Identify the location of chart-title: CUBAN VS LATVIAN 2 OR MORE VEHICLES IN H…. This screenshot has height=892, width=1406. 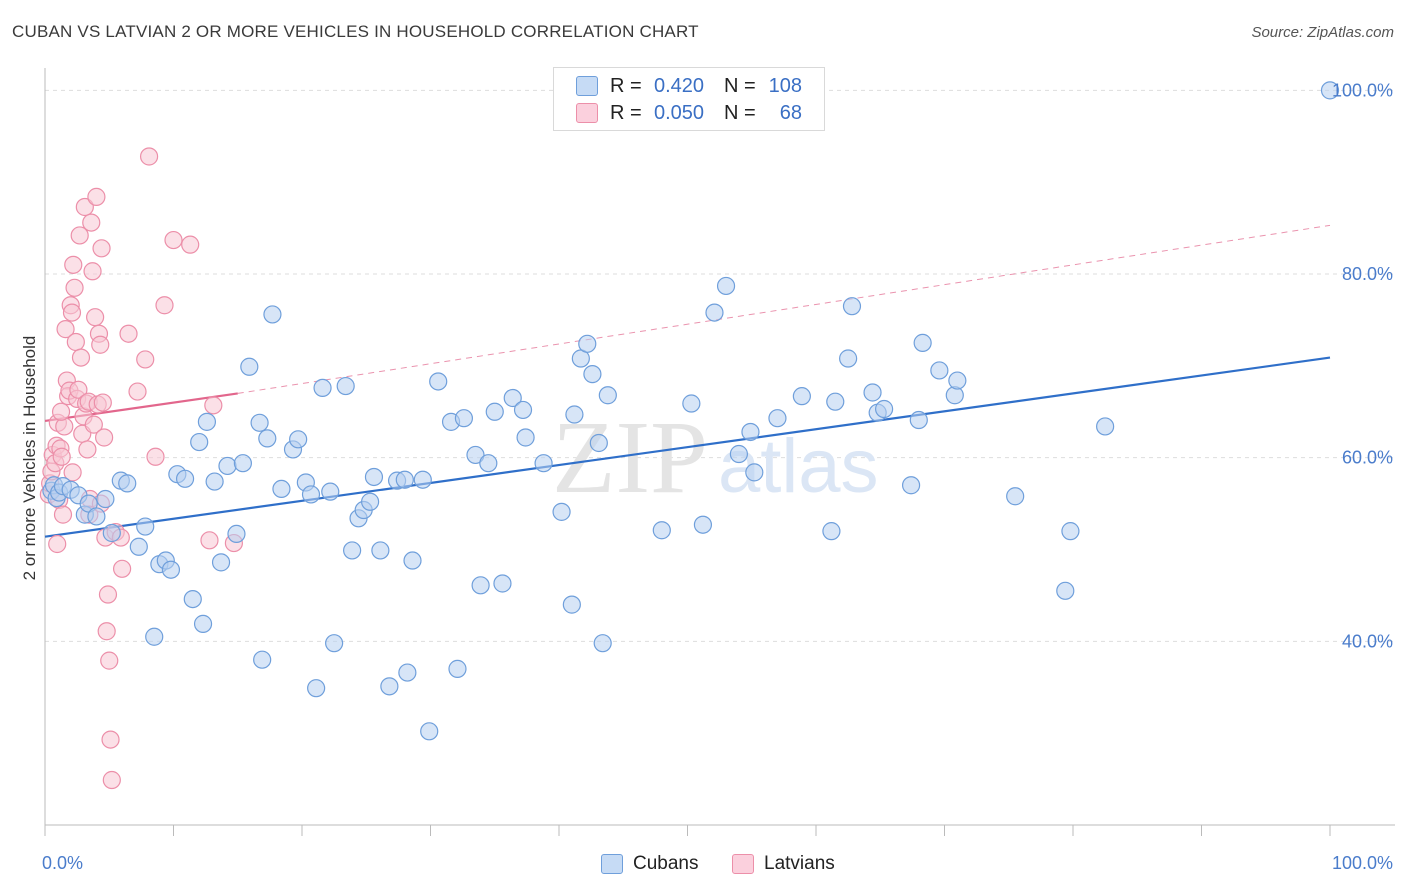
(355, 31).